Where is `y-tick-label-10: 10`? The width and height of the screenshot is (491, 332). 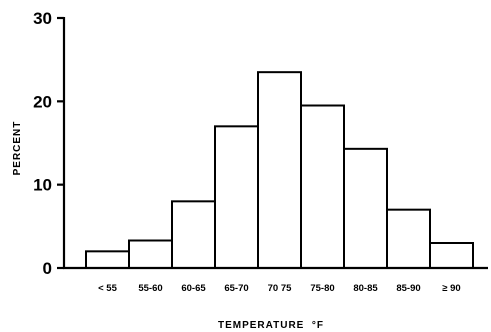
y-tick-label-10: 10 is located at coordinates (42, 185).